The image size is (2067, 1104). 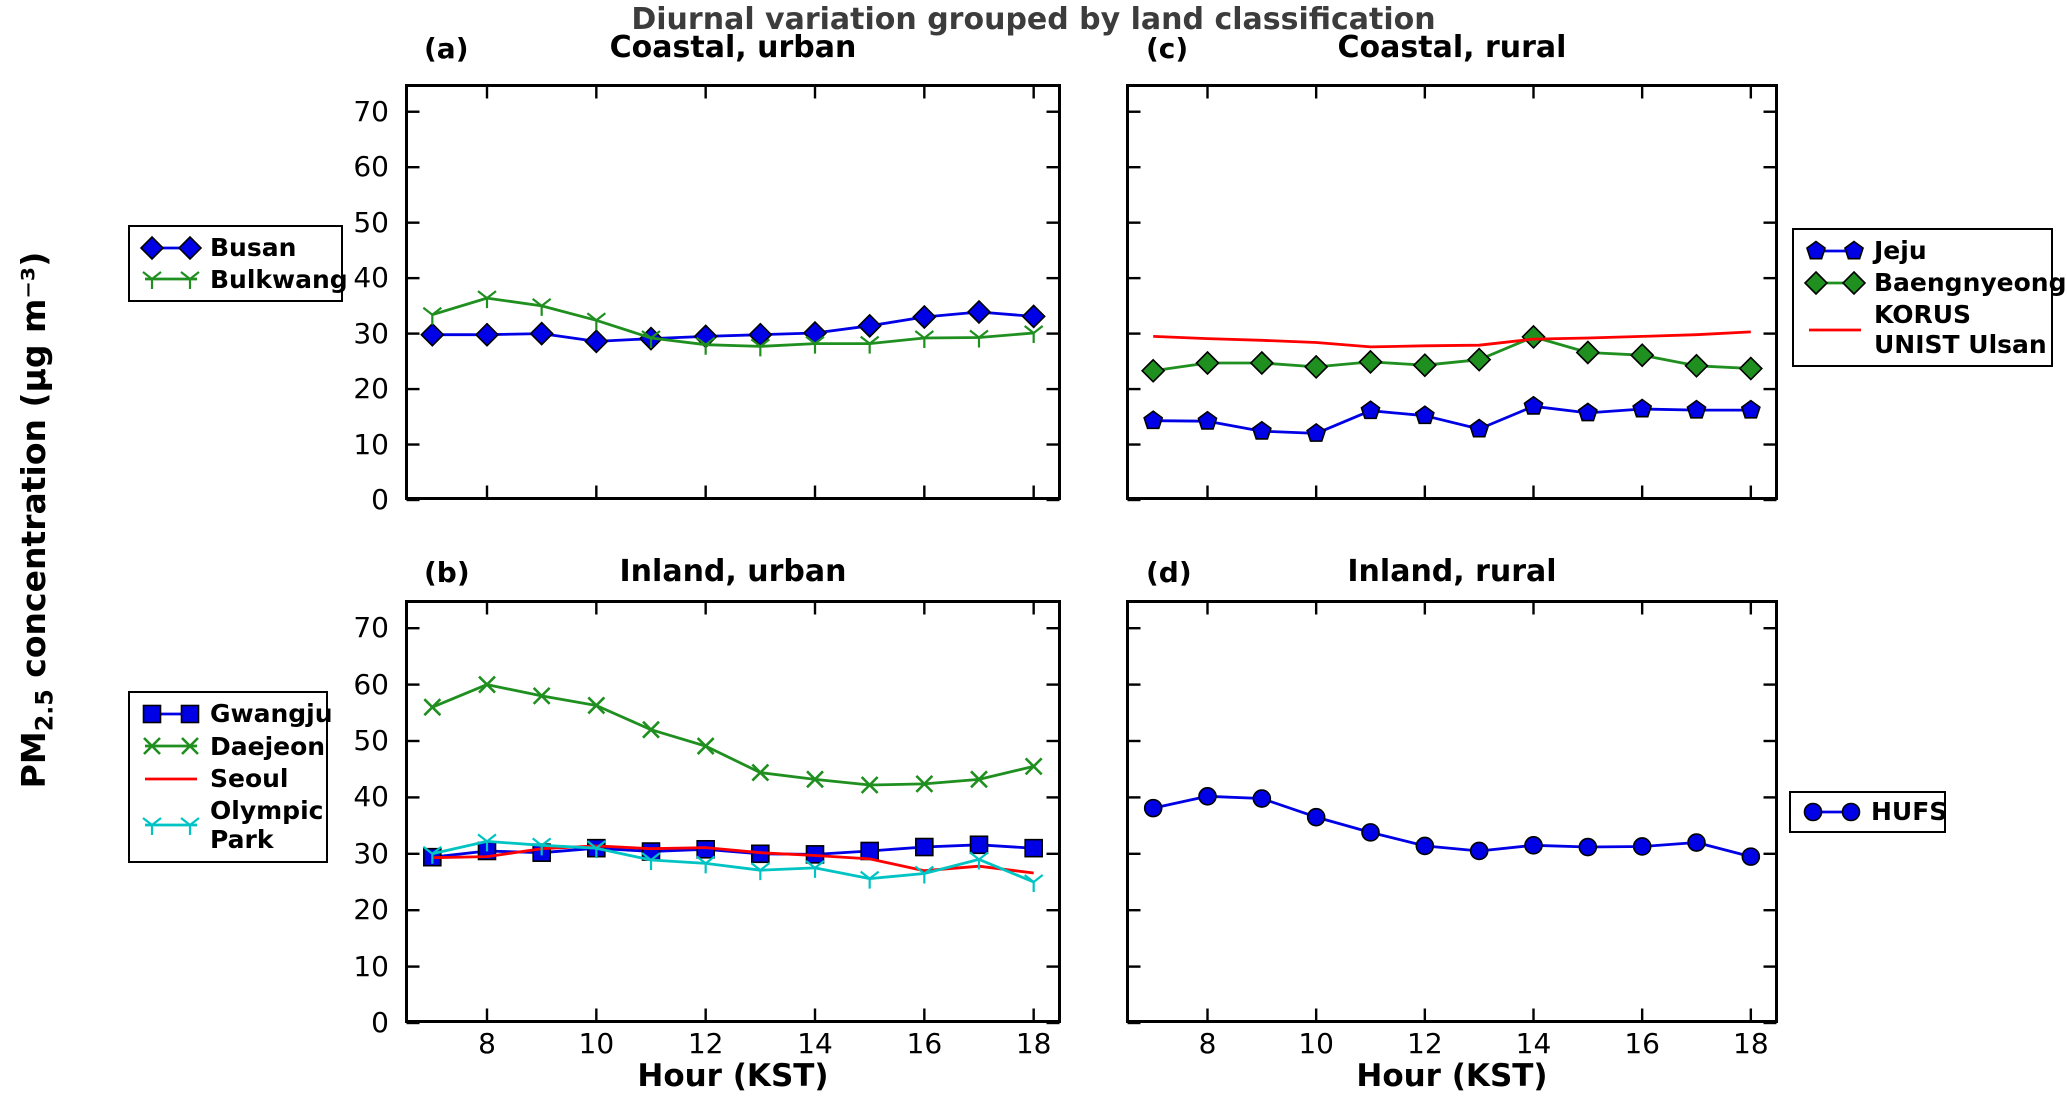 I want to click on legend-label: Seoul, so click(x=249, y=778).